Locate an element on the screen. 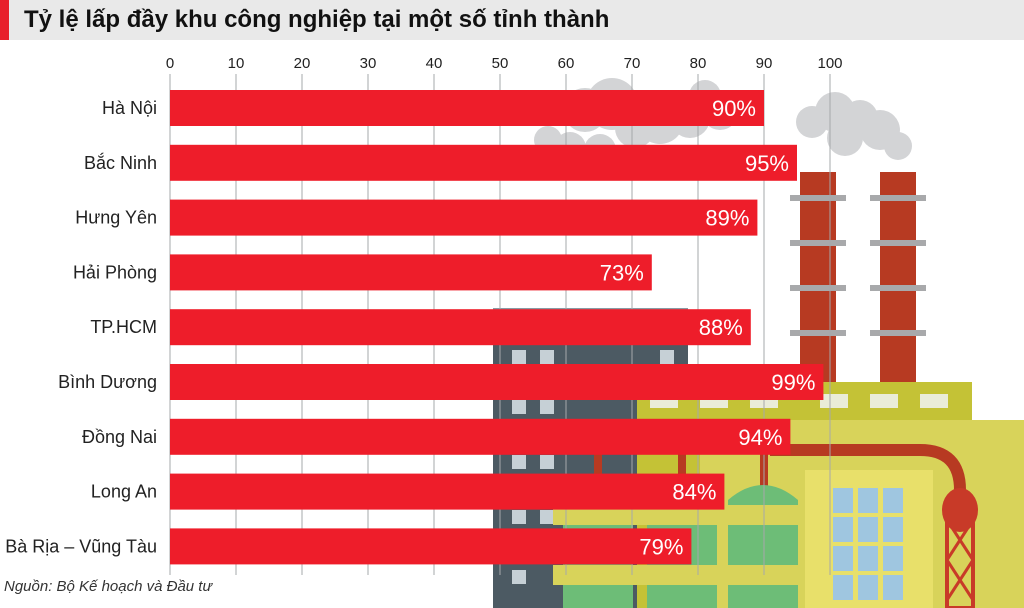 The height and width of the screenshot is (608, 1024). data-label: 88% is located at coordinates (721, 327).